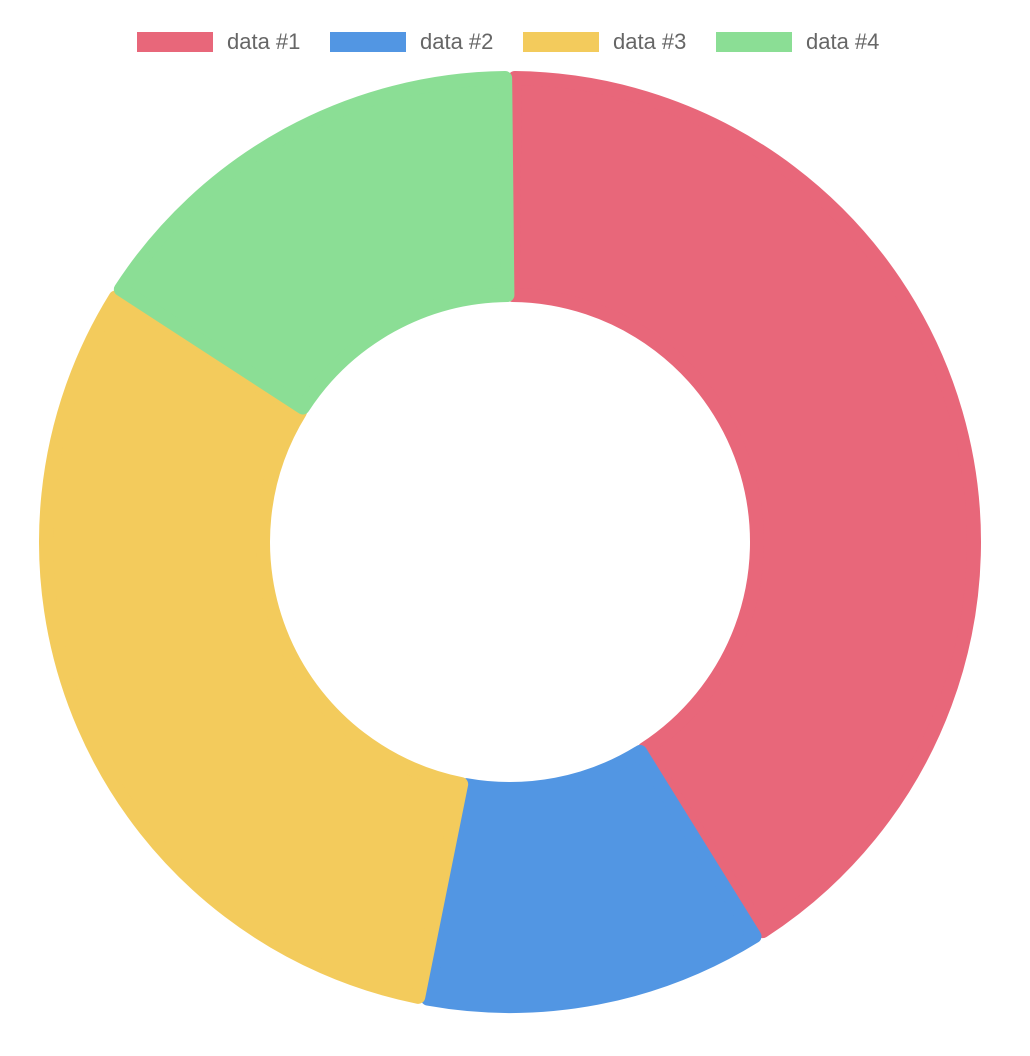 The image size is (1030, 1056). I want to click on legend-item-data-3: data #3, so click(604, 42).